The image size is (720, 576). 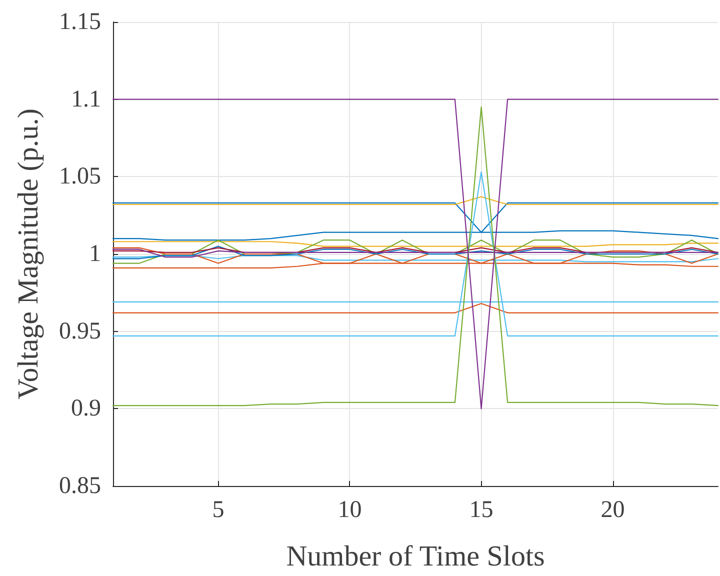 I want to click on x-tick-label: 20, so click(x=612, y=510).